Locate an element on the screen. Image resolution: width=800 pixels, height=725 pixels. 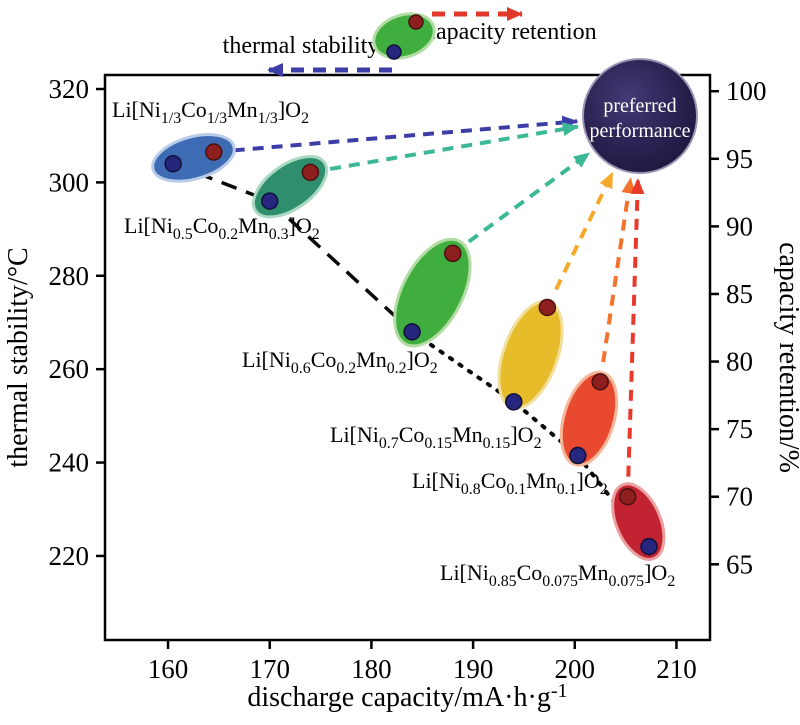
legend-thermal-stability-label: thermal stability is located at coordinates (301, 46).